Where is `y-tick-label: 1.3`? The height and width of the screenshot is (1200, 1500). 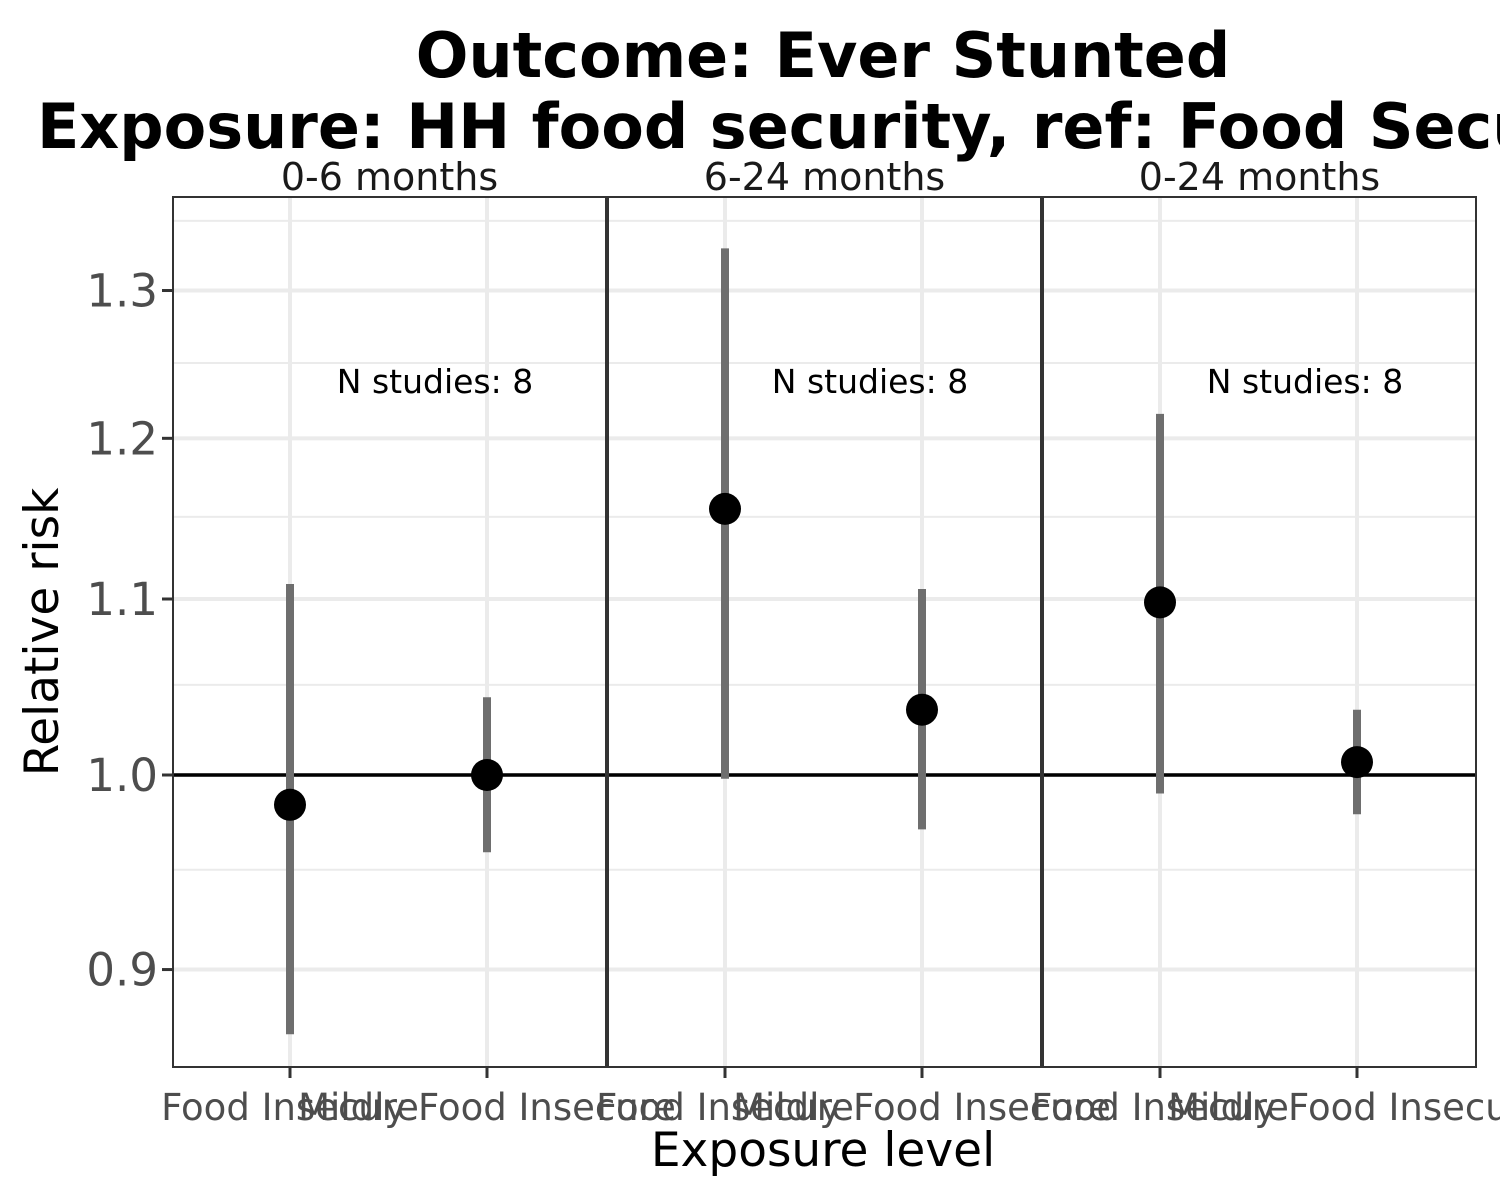 y-tick-label: 1.3 is located at coordinates (122, 291).